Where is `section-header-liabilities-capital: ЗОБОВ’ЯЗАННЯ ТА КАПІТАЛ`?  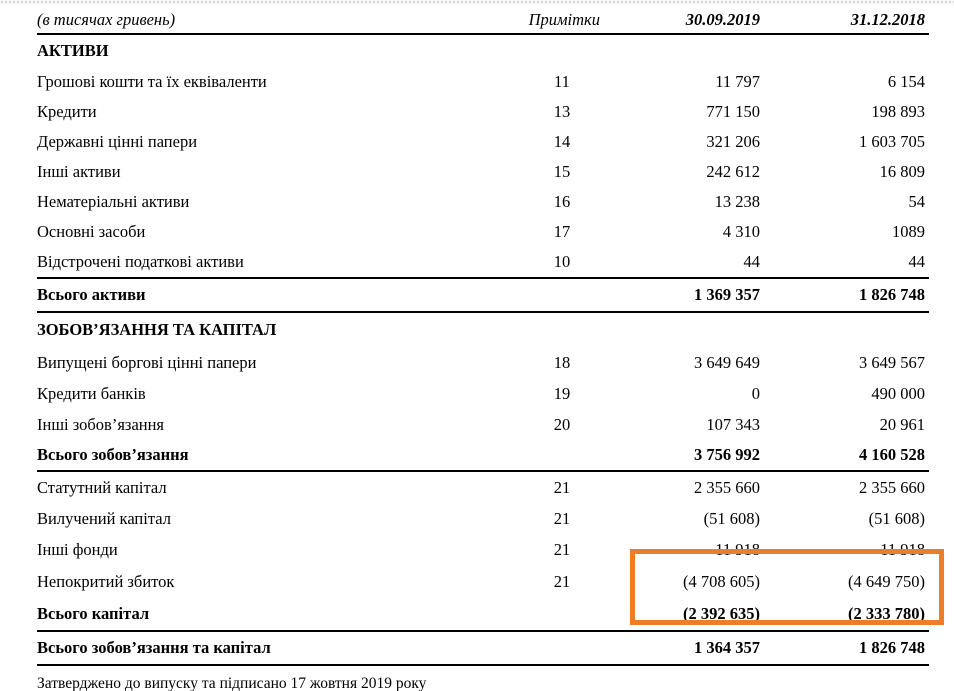 section-header-liabilities-capital: ЗОБОВ’ЯЗАННЯ ТА КАПІТАЛ is located at coordinates (157, 329).